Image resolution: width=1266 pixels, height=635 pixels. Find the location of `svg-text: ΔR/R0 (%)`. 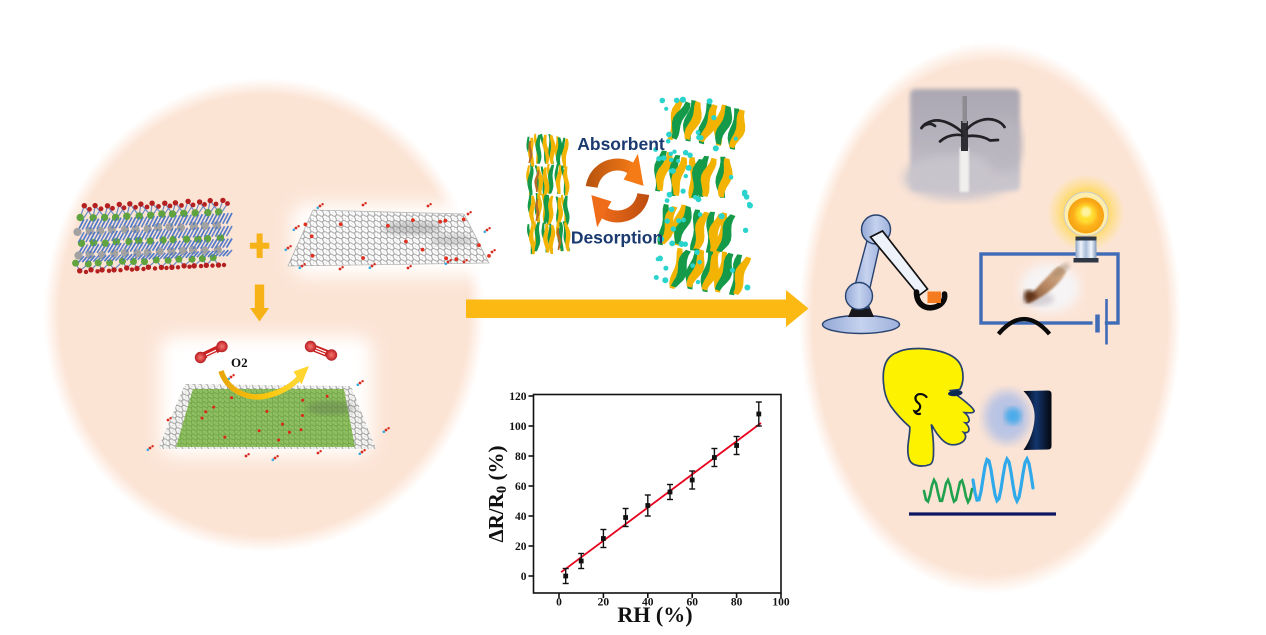

svg-text: ΔR/R0 (%) is located at coordinates (497, 493).